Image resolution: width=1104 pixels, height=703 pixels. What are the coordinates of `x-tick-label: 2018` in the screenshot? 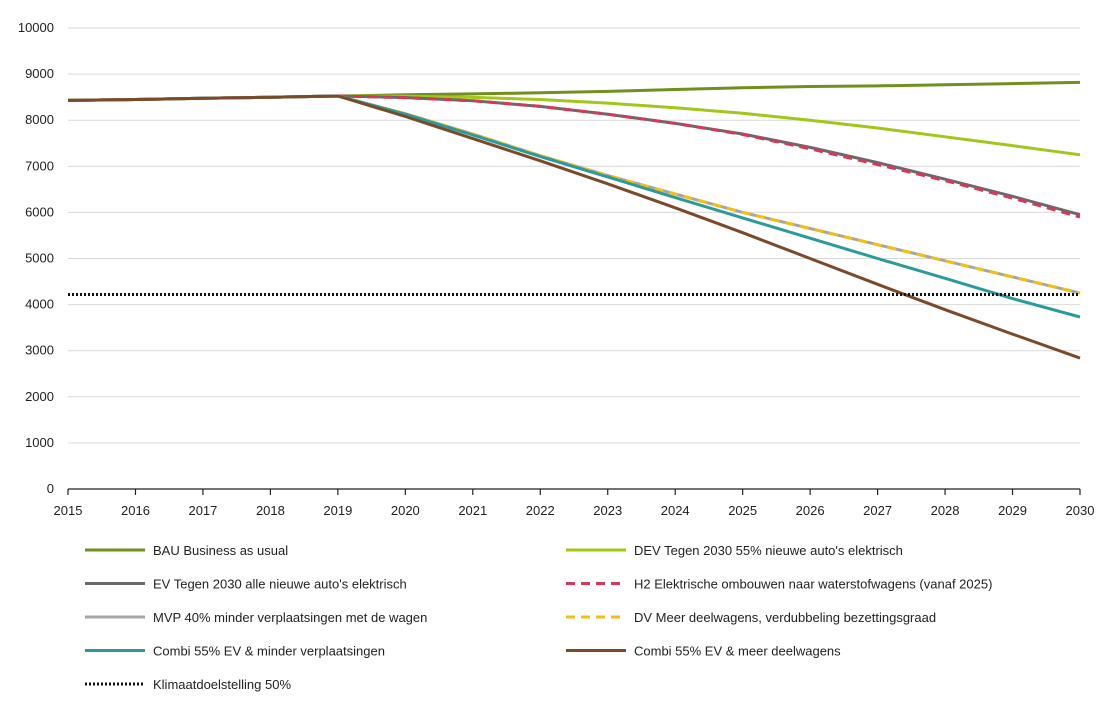 It's located at (270, 510).